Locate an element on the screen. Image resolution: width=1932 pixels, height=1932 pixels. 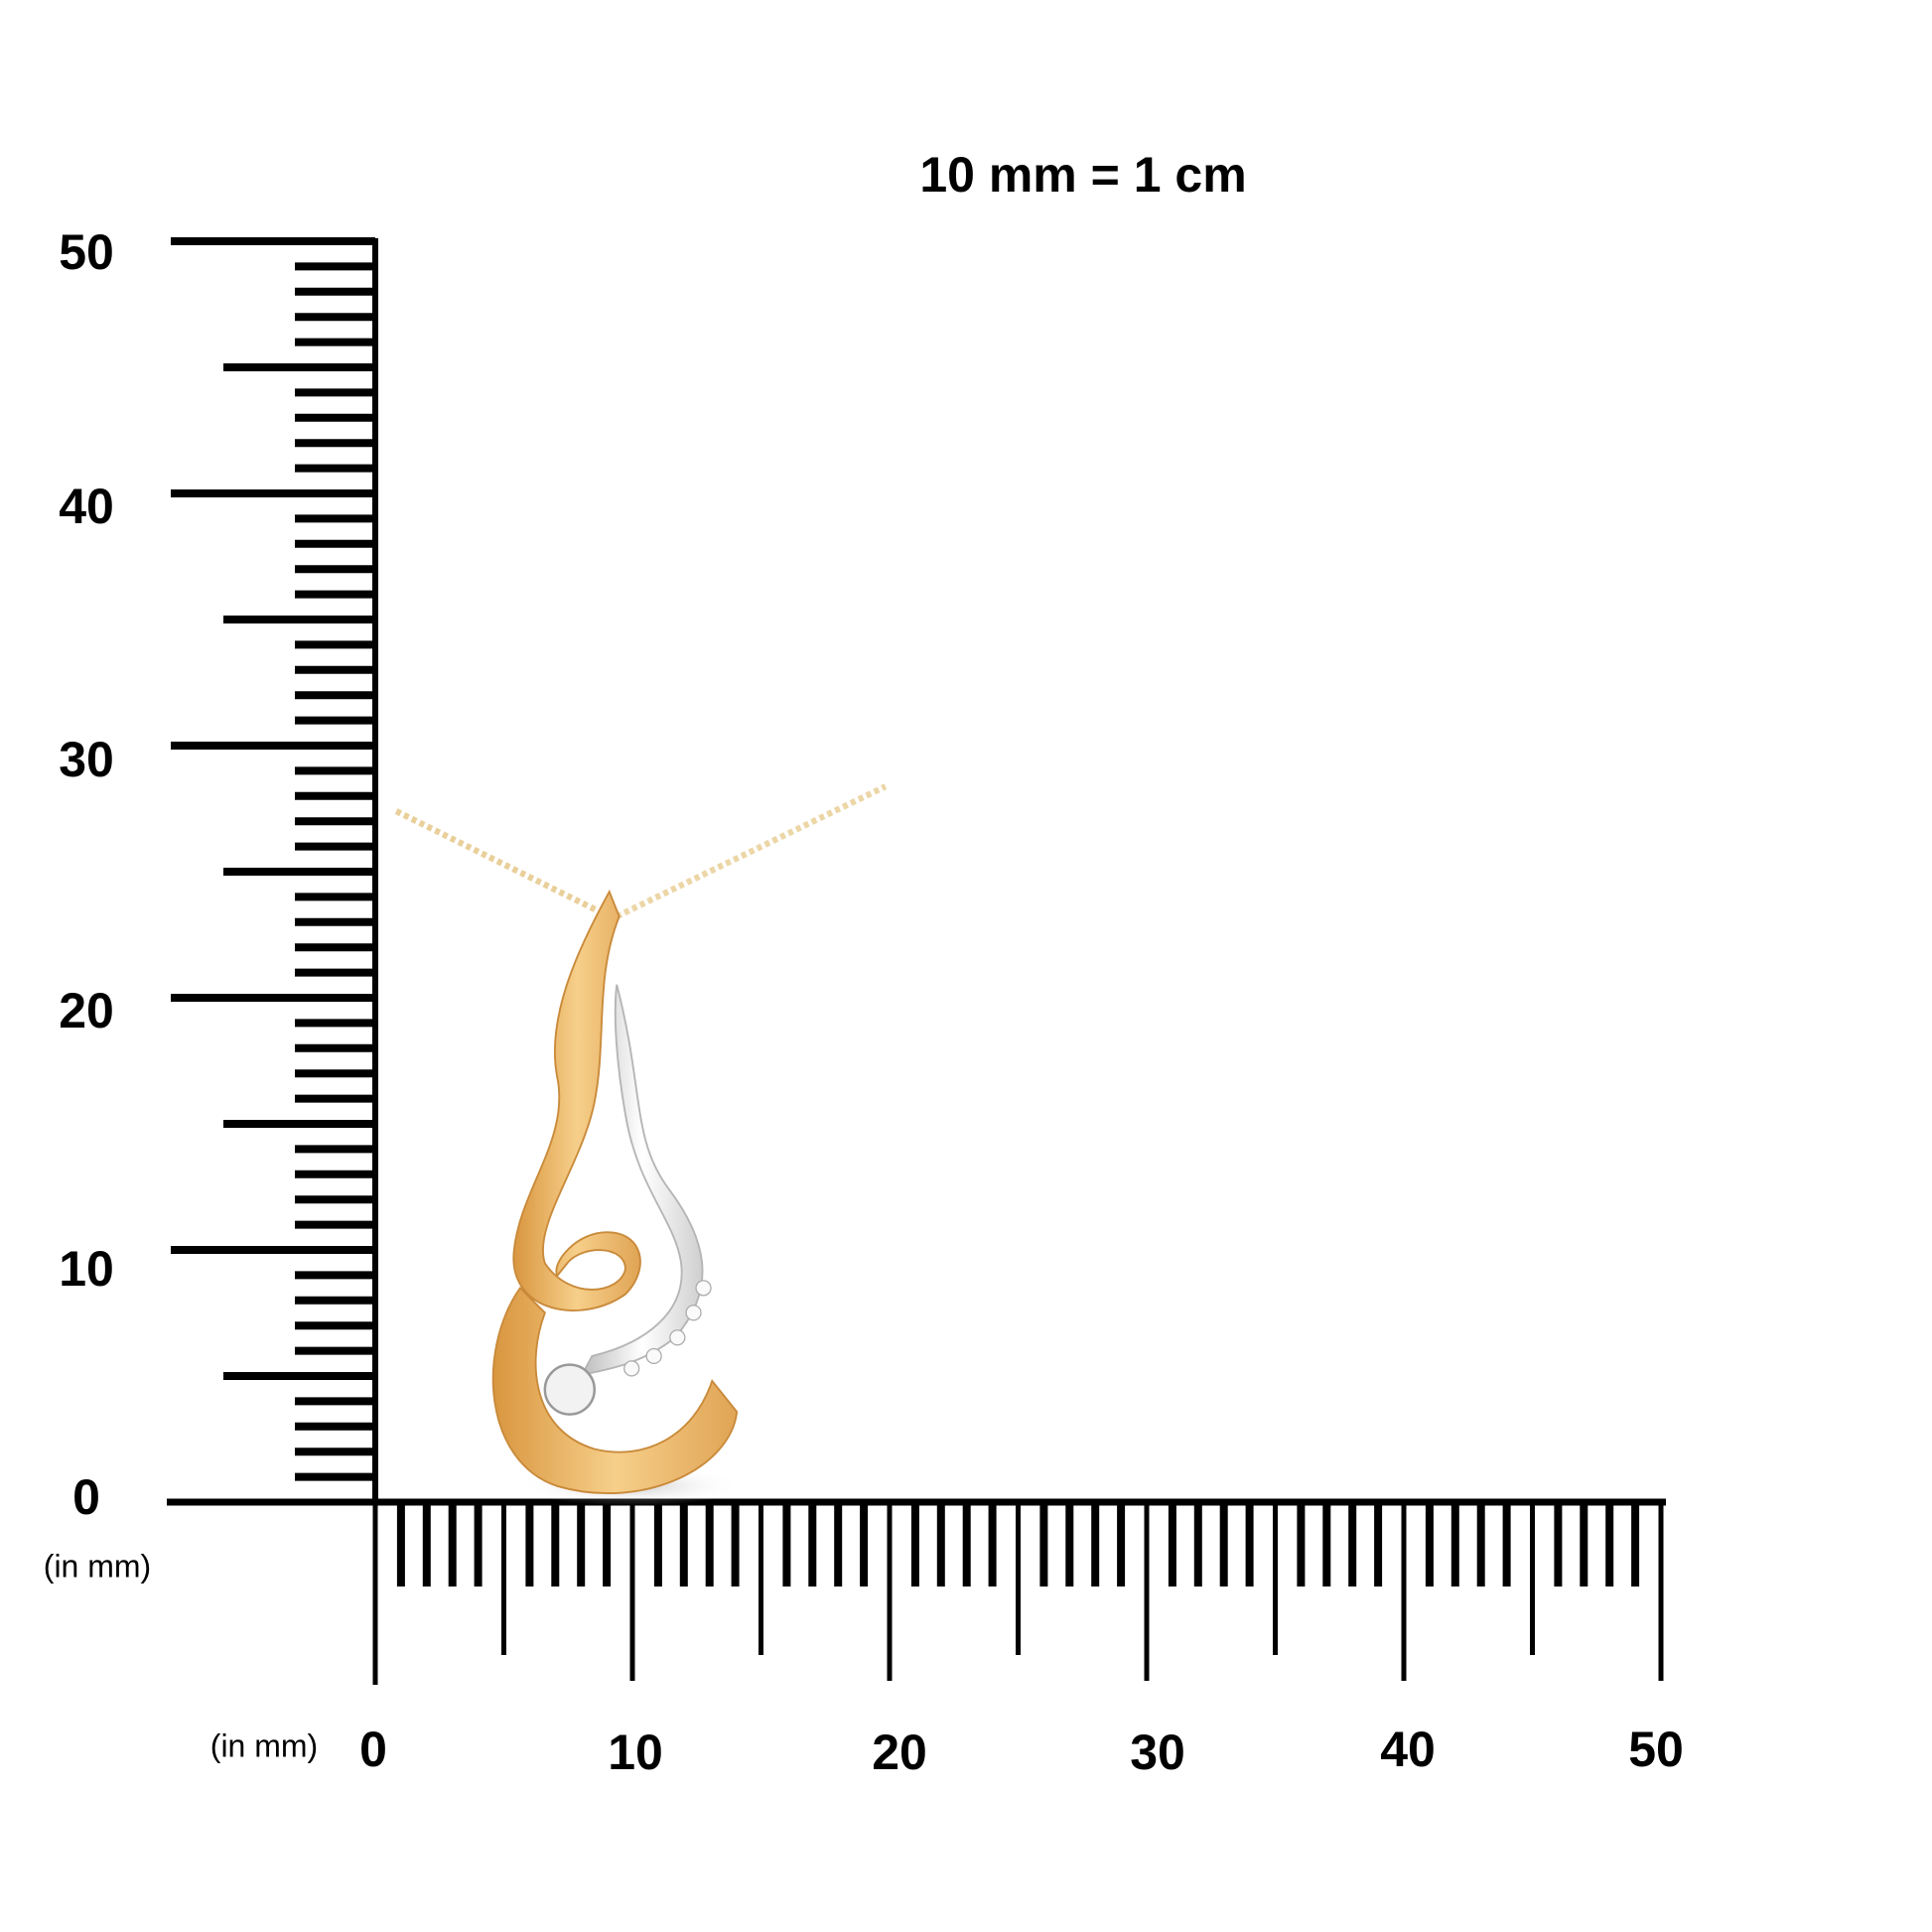
v-label-50: 50 is located at coordinates (87, 252).